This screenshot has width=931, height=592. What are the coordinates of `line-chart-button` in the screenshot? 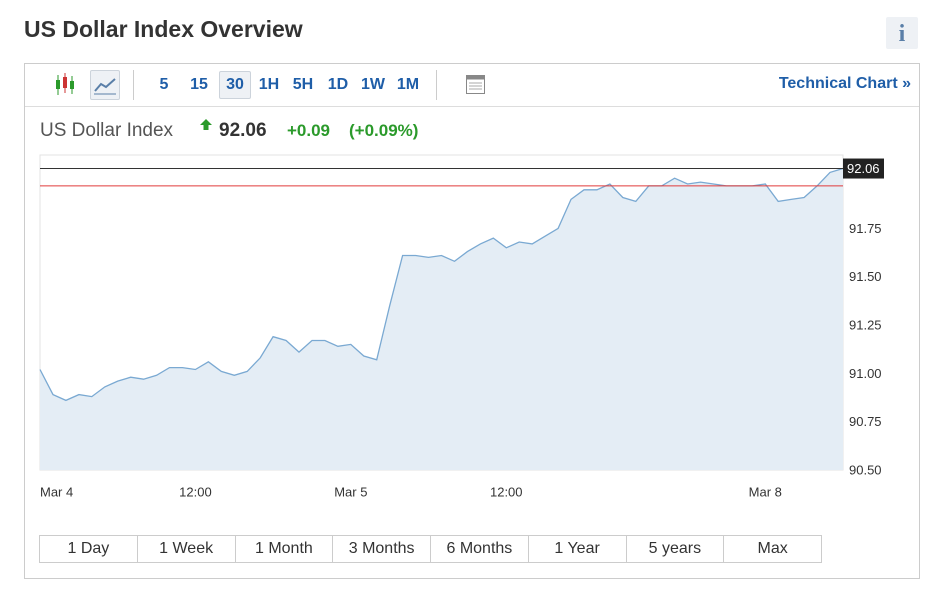 It's located at (105, 85).